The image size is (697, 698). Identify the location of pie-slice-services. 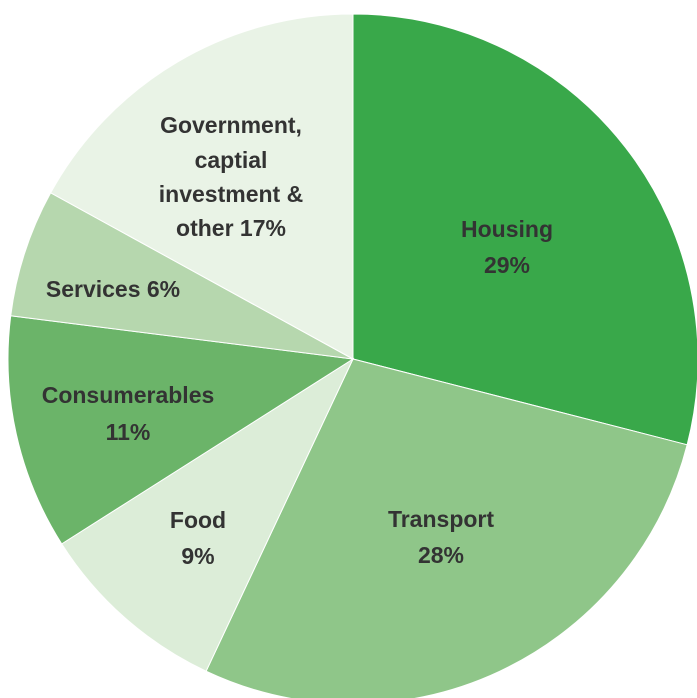
(182, 276).